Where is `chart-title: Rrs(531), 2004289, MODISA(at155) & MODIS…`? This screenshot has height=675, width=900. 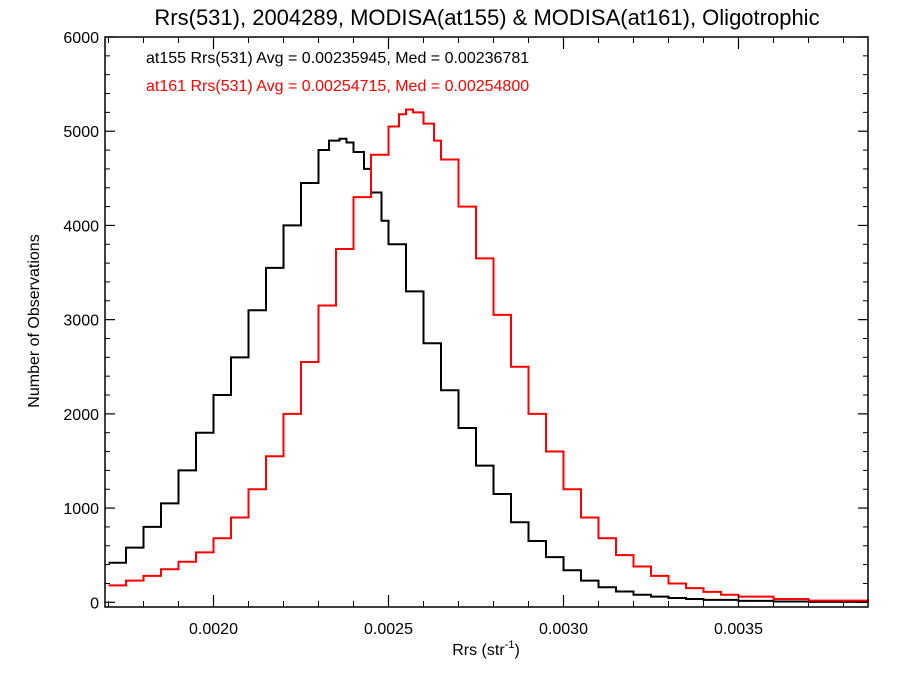
chart-title: Rrs(531), 2004289, MODISA(at155) & MODIS… is located at coordinates (486, 17).